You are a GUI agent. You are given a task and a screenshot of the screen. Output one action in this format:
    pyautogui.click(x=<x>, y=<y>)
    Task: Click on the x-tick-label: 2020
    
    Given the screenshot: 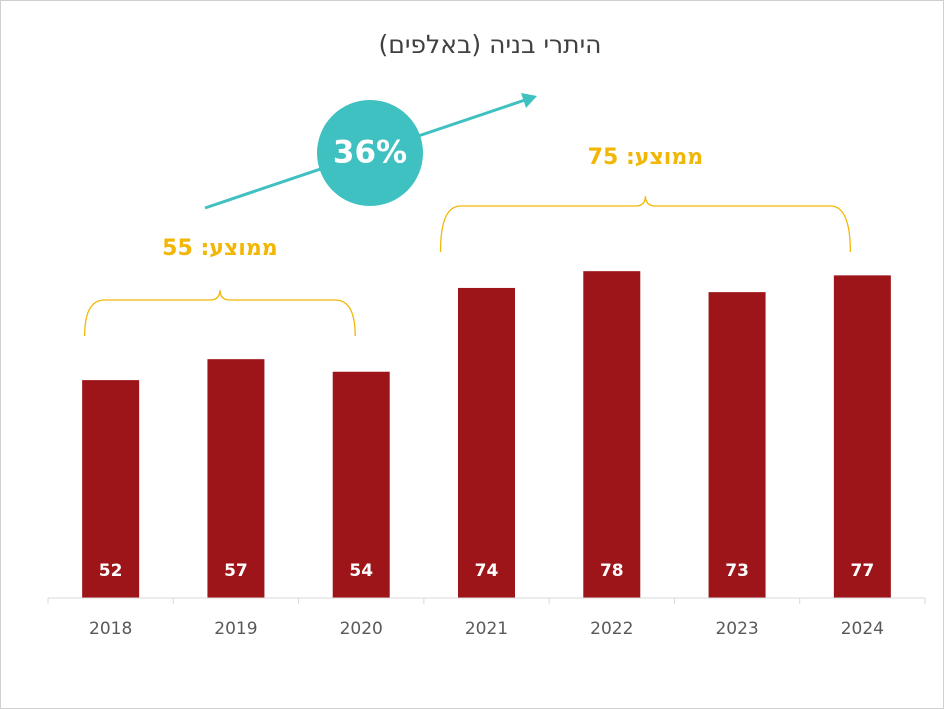 What is the action you would take?
    pyautogui.click(x=361, y=629)
    